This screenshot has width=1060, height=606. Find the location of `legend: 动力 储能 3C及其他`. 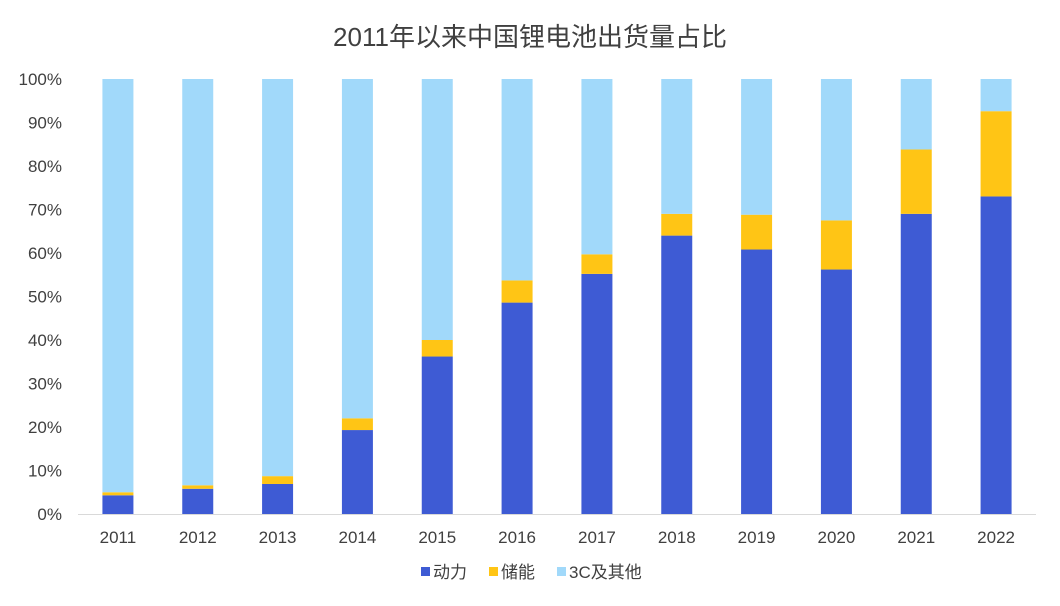

legend: 动力 储能 3C及其他 is located at coordinates (531, 572).